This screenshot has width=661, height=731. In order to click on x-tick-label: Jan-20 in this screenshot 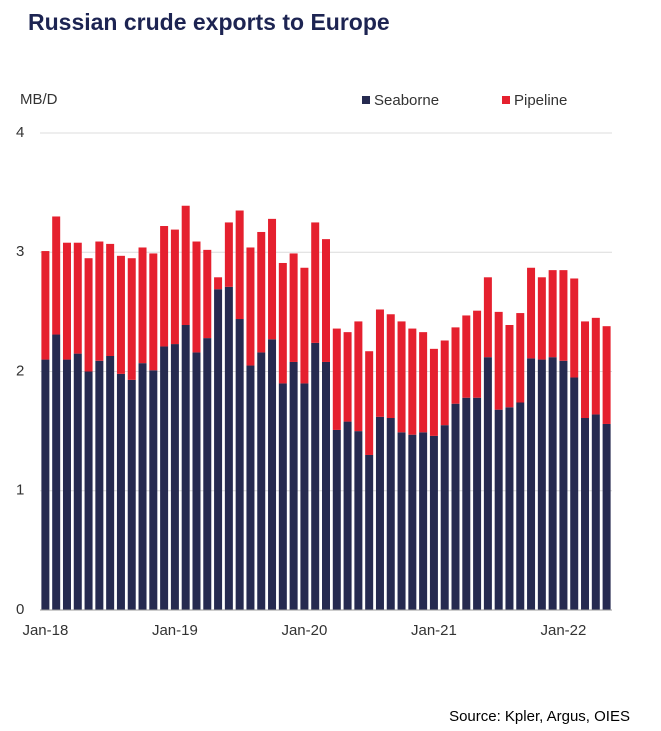, I will do `click(304, 630)`.